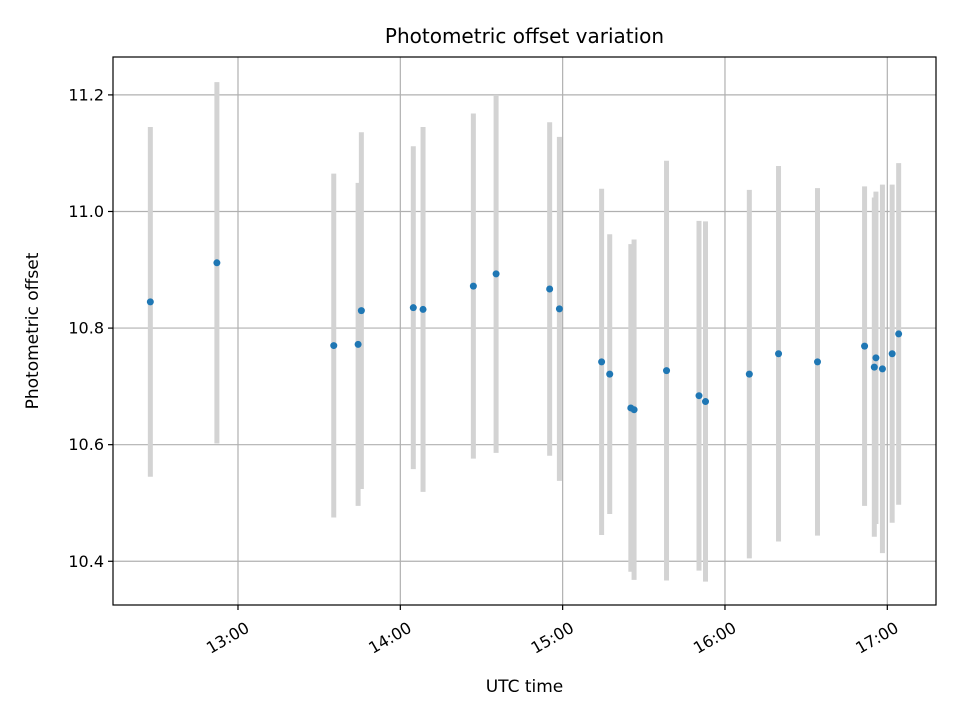 The width and height of the screenshot is (960, 720). I want to click on y-tick-label: 10.4, so click(86, 561).